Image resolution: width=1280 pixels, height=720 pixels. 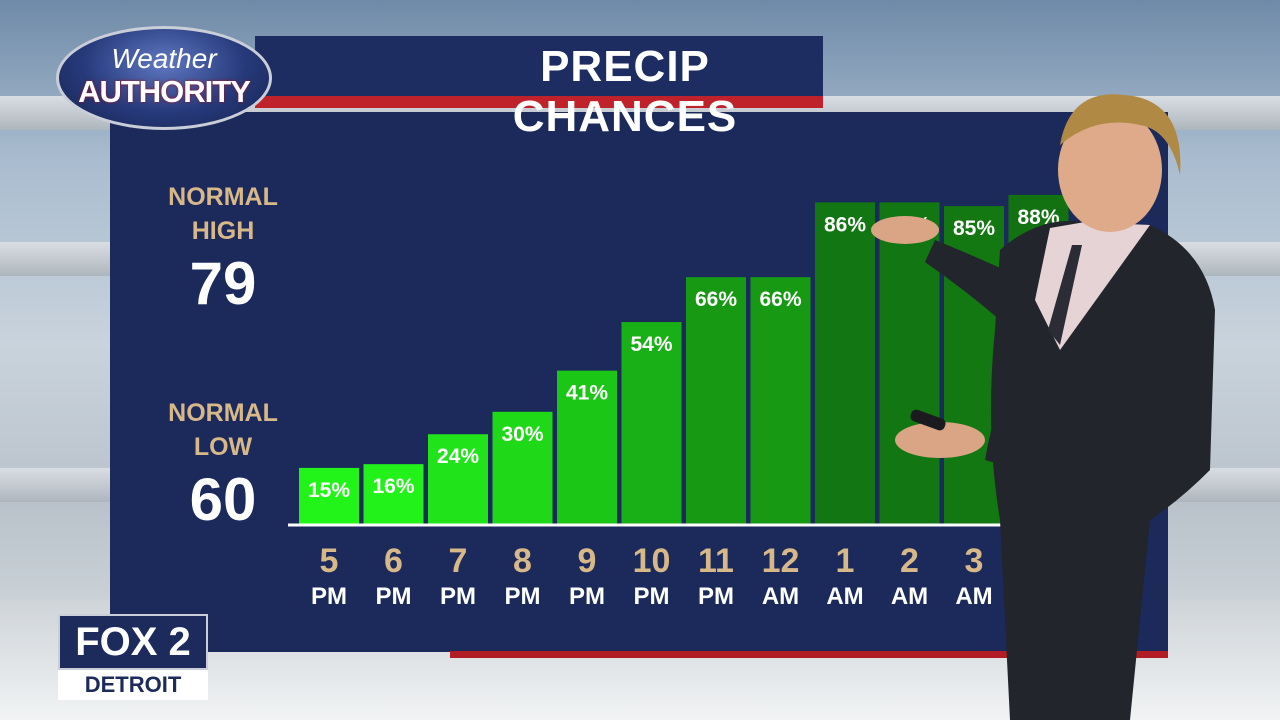 What do you see at coordinates (393, 486) in the screenshot?
I see `bar-value-label-1: 16%` at bounding box center [393, 486].